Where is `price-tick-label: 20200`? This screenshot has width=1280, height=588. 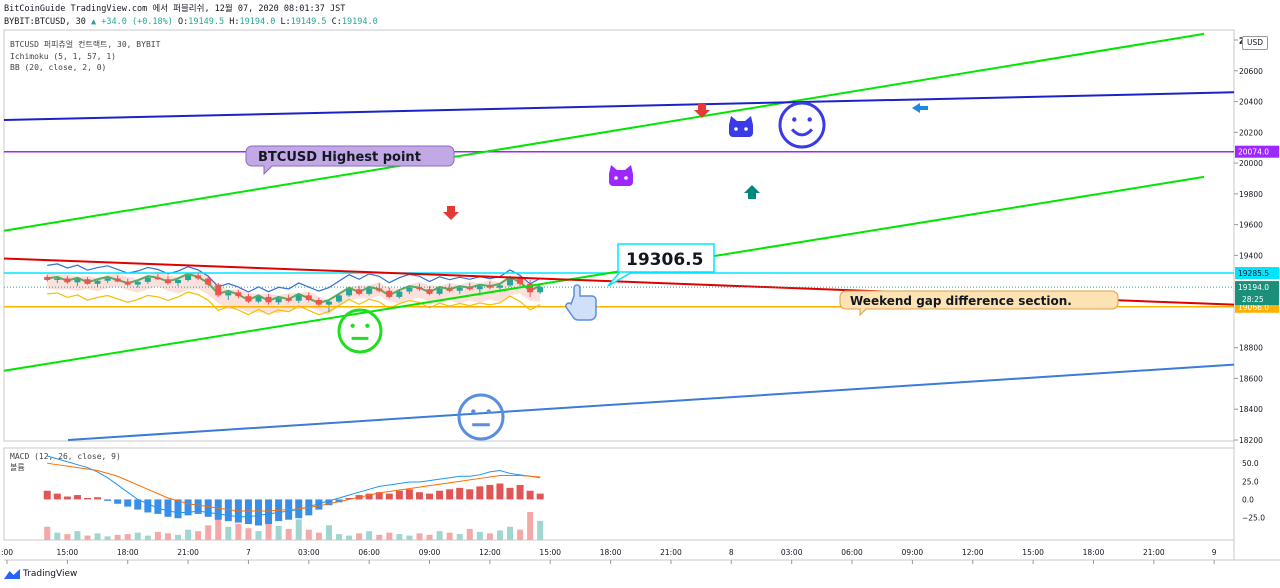 price-tick-label: 20200 is located at coordinates (1251, 132).